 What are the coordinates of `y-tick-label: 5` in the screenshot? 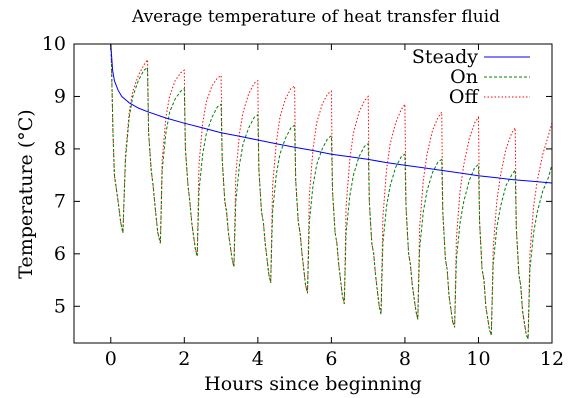 It's located at (60, 306).